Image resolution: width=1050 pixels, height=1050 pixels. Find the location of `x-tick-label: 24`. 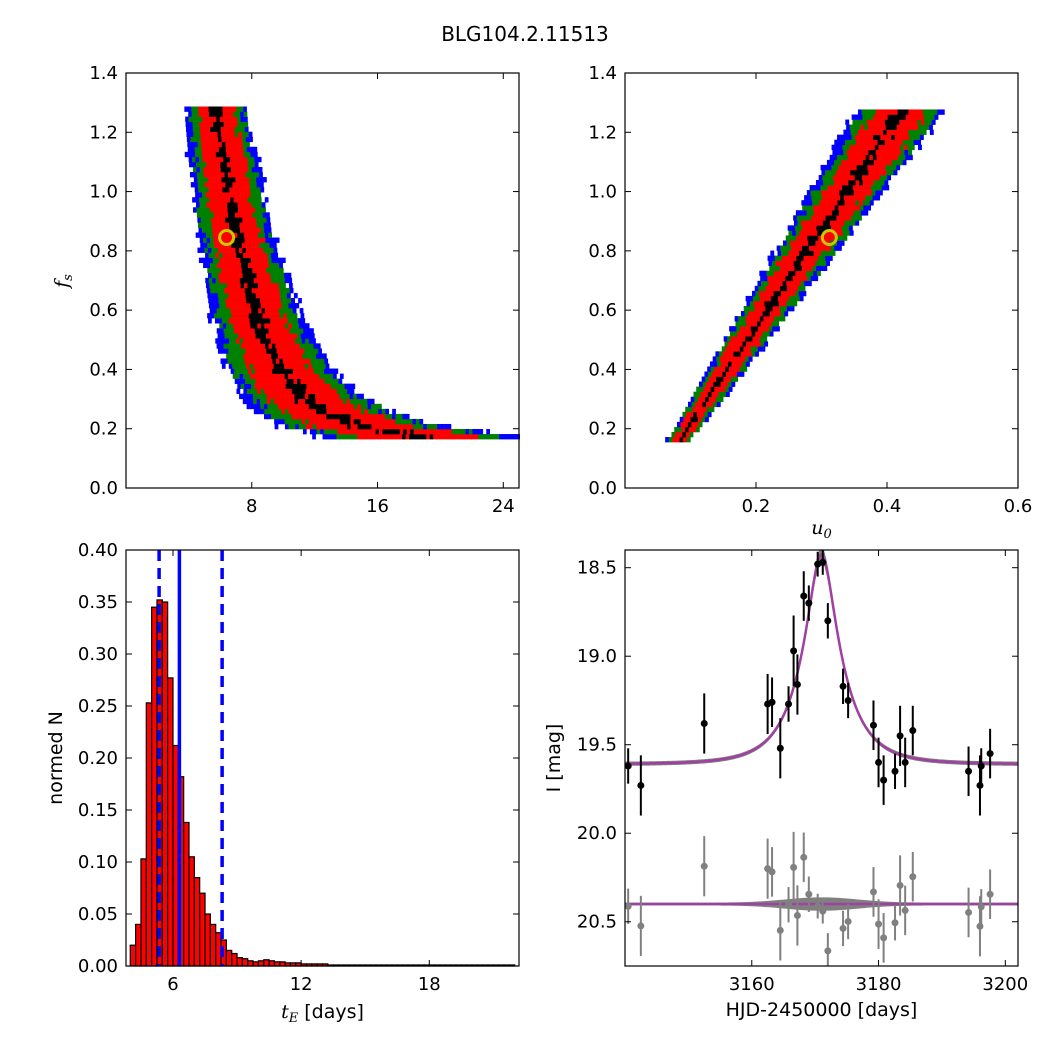

x-tick-label: 24 is located at coordinates (503, 506).